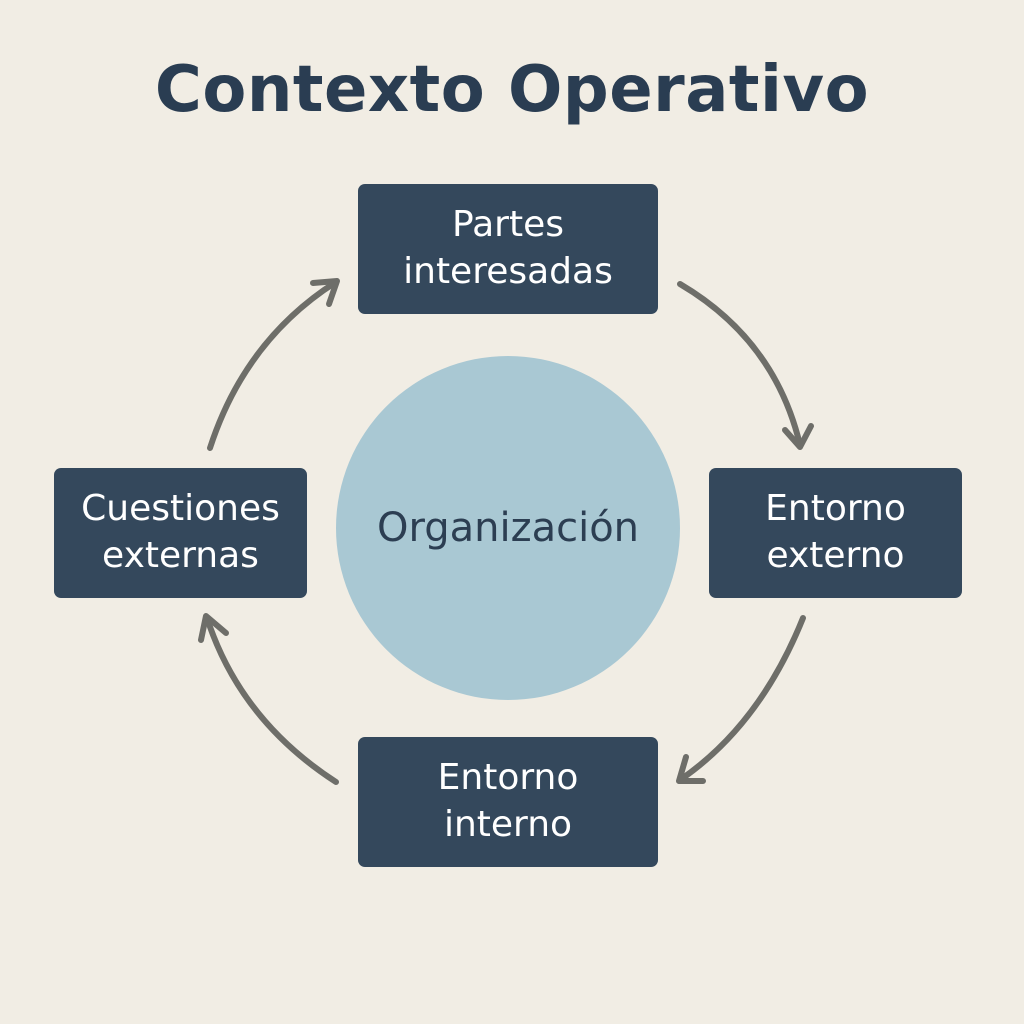  What do you see at coordinates (741, 699) in the screenshot?
I see `arrow-right-to-bottom` at bounding box center [741, 699].